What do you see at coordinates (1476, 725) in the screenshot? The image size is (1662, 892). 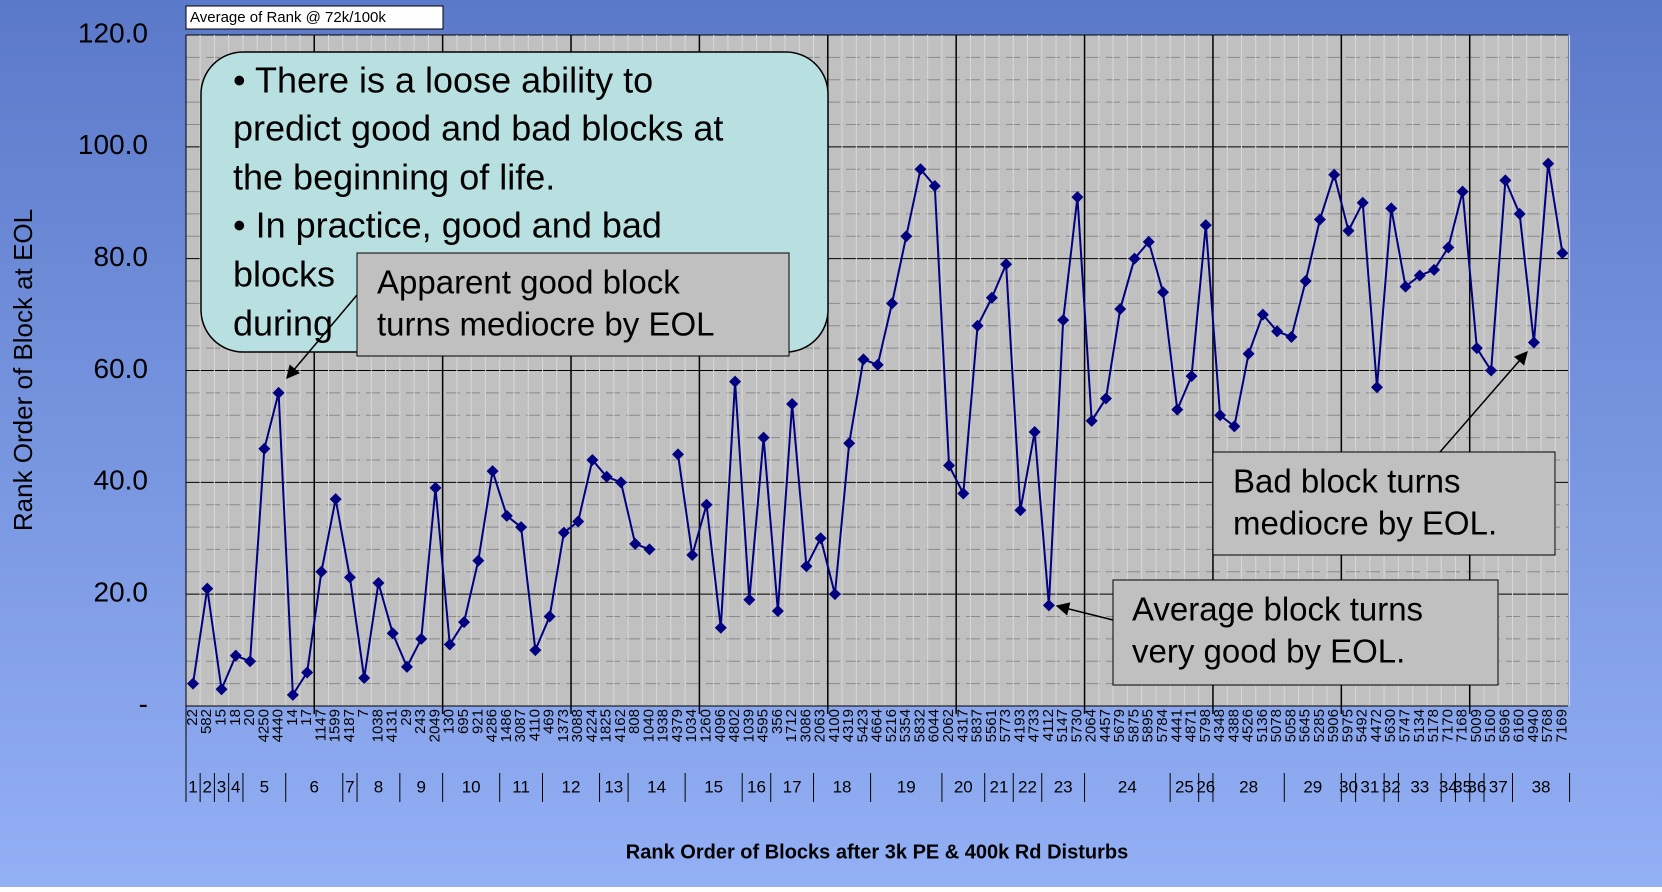 I see `x-tick-label: 5009` at bounding box center [1476, 725].